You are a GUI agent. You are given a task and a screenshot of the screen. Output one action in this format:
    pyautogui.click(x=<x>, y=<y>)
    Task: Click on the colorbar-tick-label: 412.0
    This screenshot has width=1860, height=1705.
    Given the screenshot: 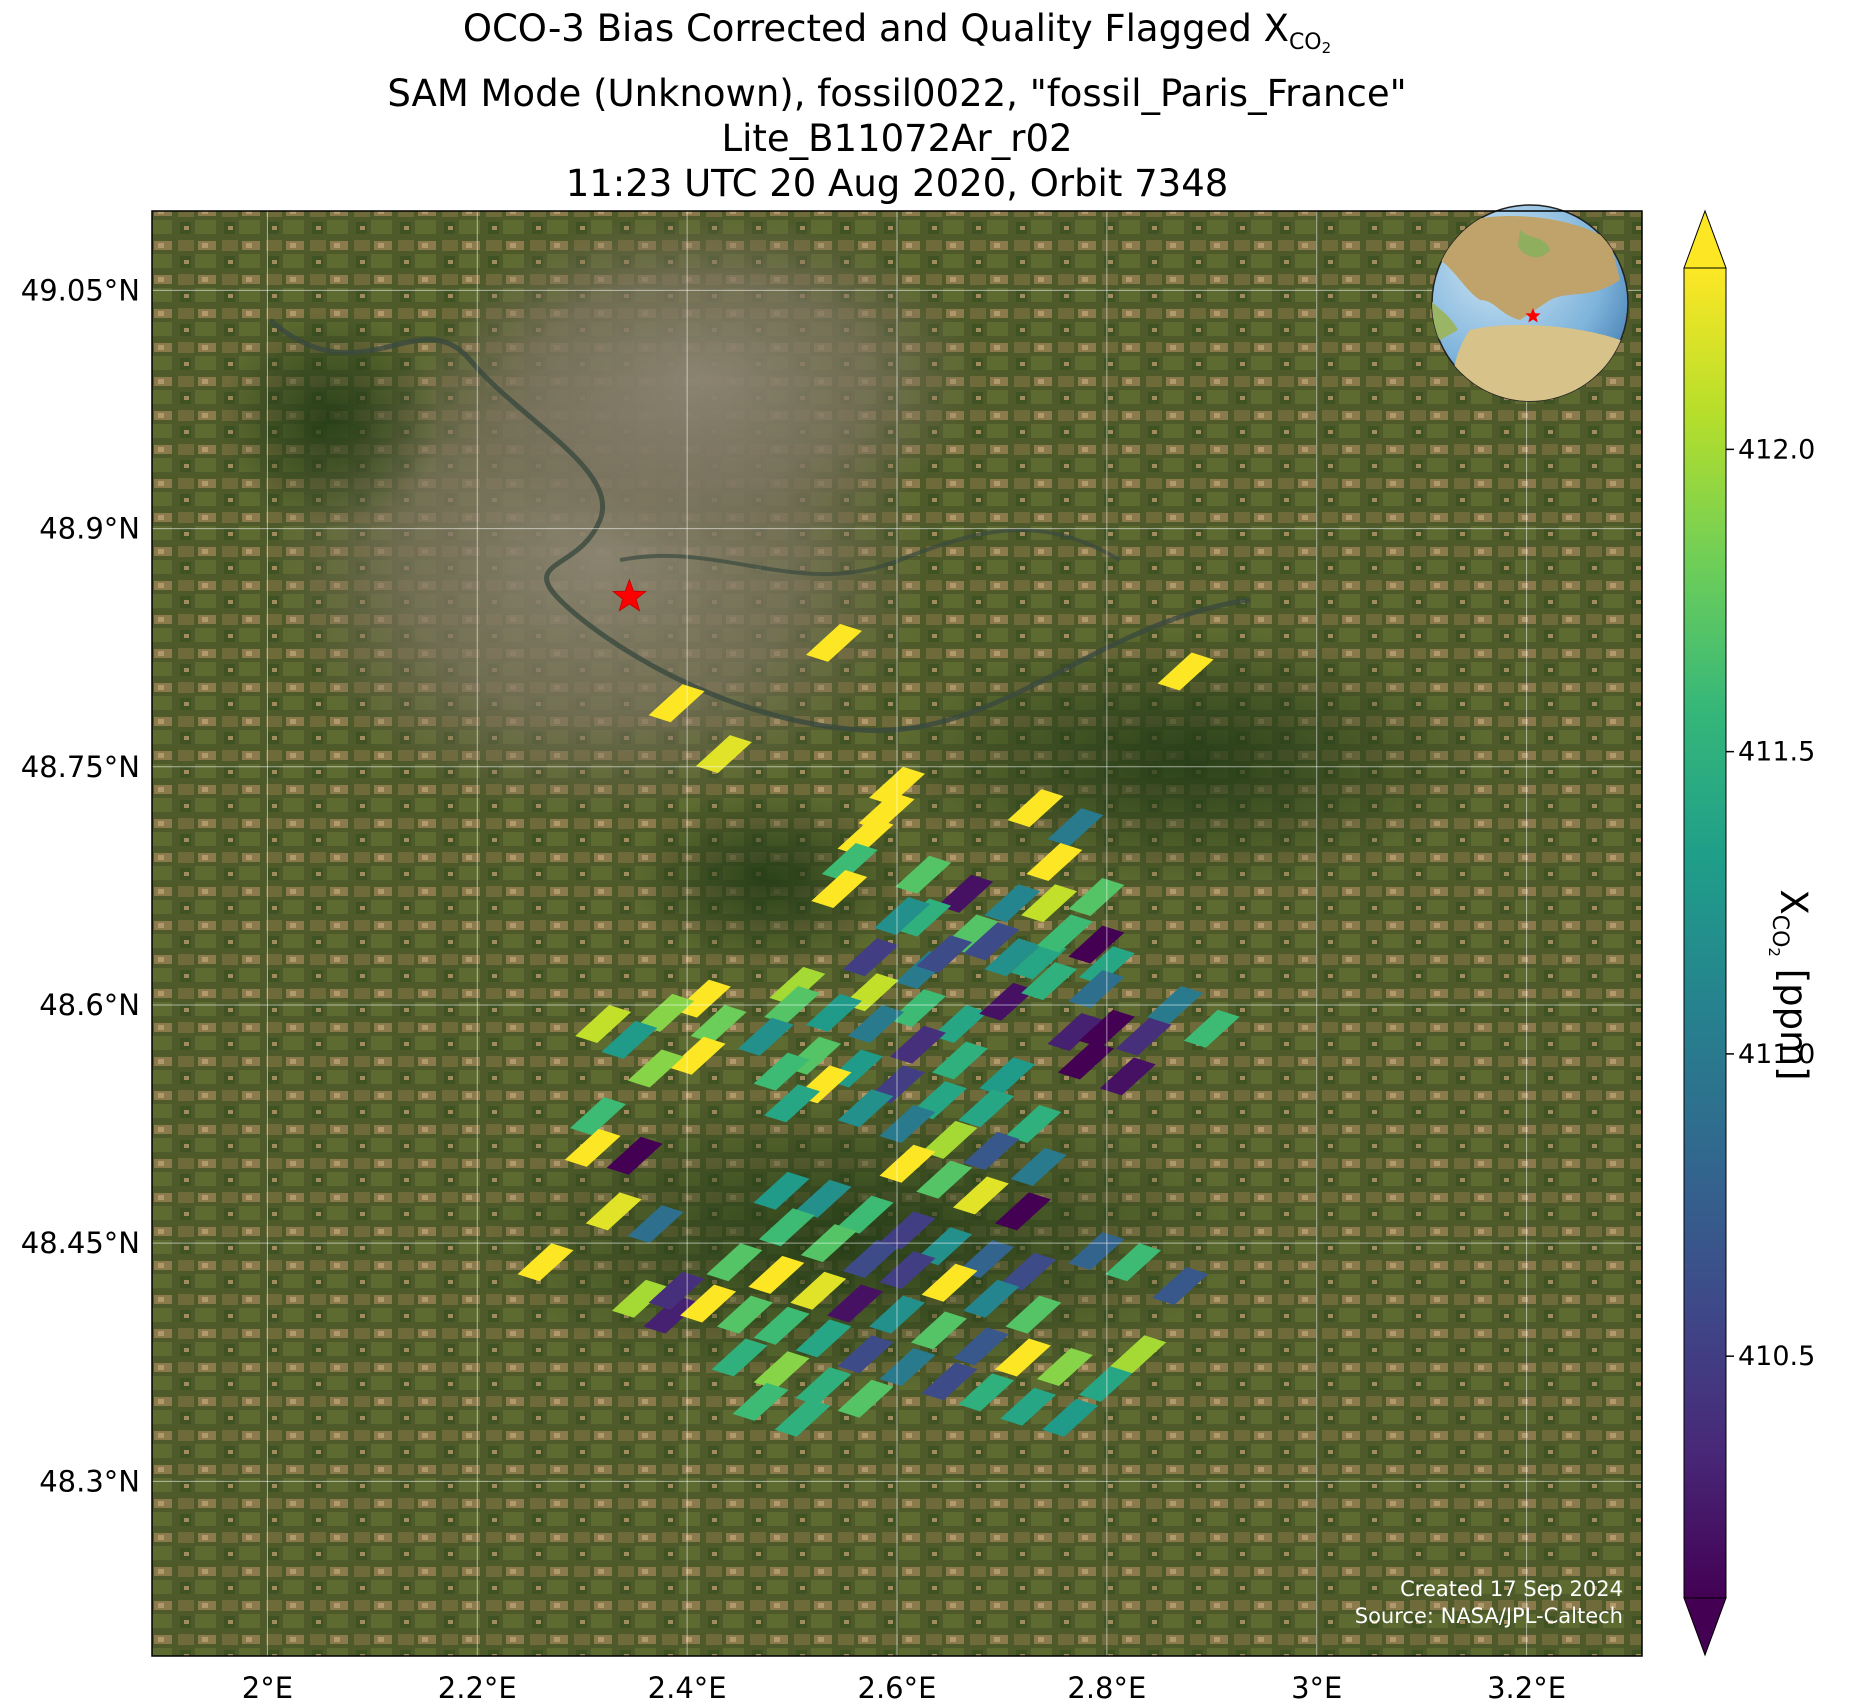 What is the action you would take?
    pyautogui.click(x=1776, y=449)
    